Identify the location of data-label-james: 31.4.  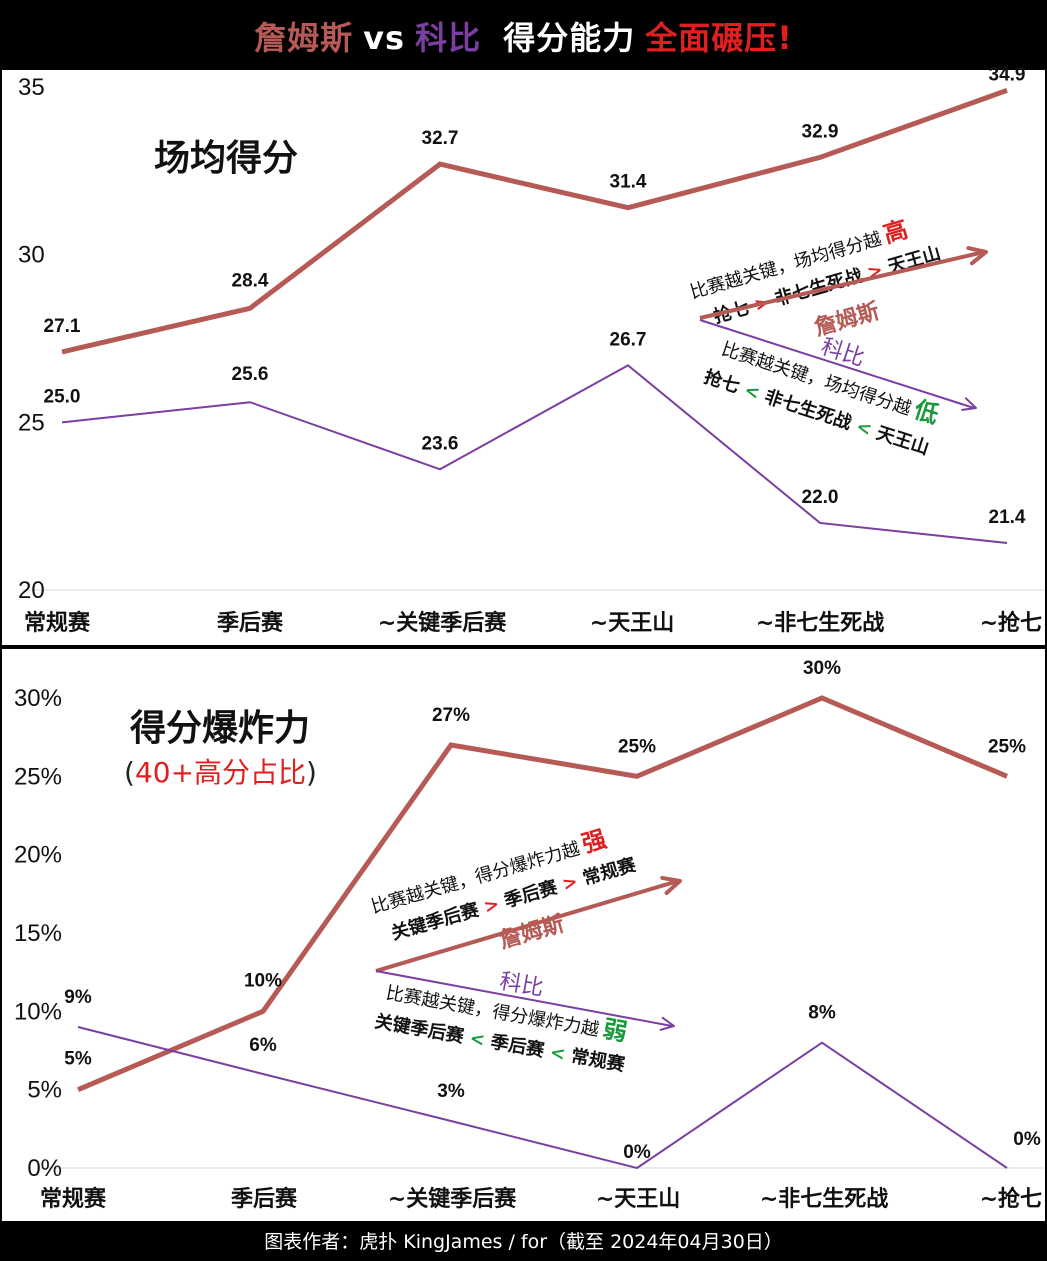
(628, 182).